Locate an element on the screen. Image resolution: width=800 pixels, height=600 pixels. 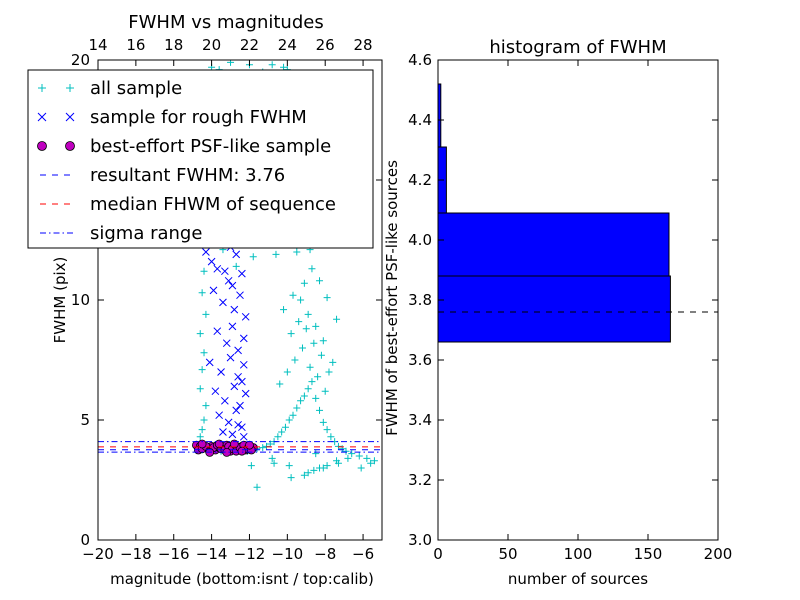
histogram-x-tick-label: 0 is located at coordinates (438, 554).